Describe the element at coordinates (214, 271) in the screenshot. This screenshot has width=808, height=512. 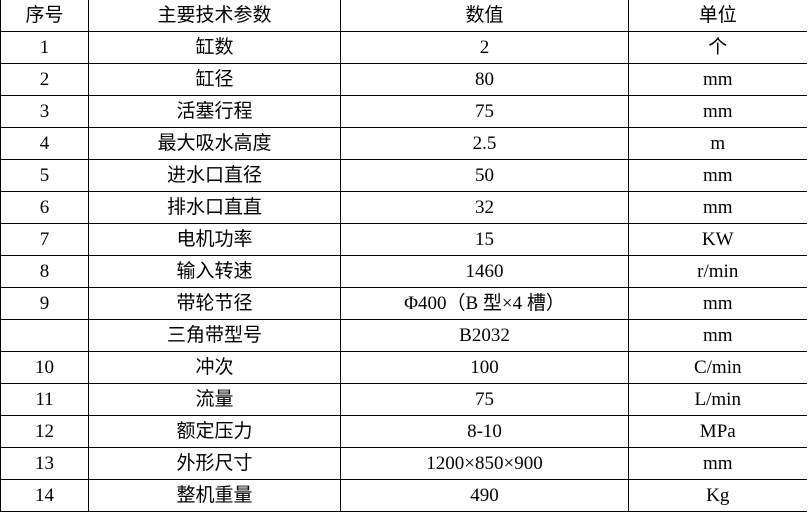
I see `param-cell: 输入转速` at that location.